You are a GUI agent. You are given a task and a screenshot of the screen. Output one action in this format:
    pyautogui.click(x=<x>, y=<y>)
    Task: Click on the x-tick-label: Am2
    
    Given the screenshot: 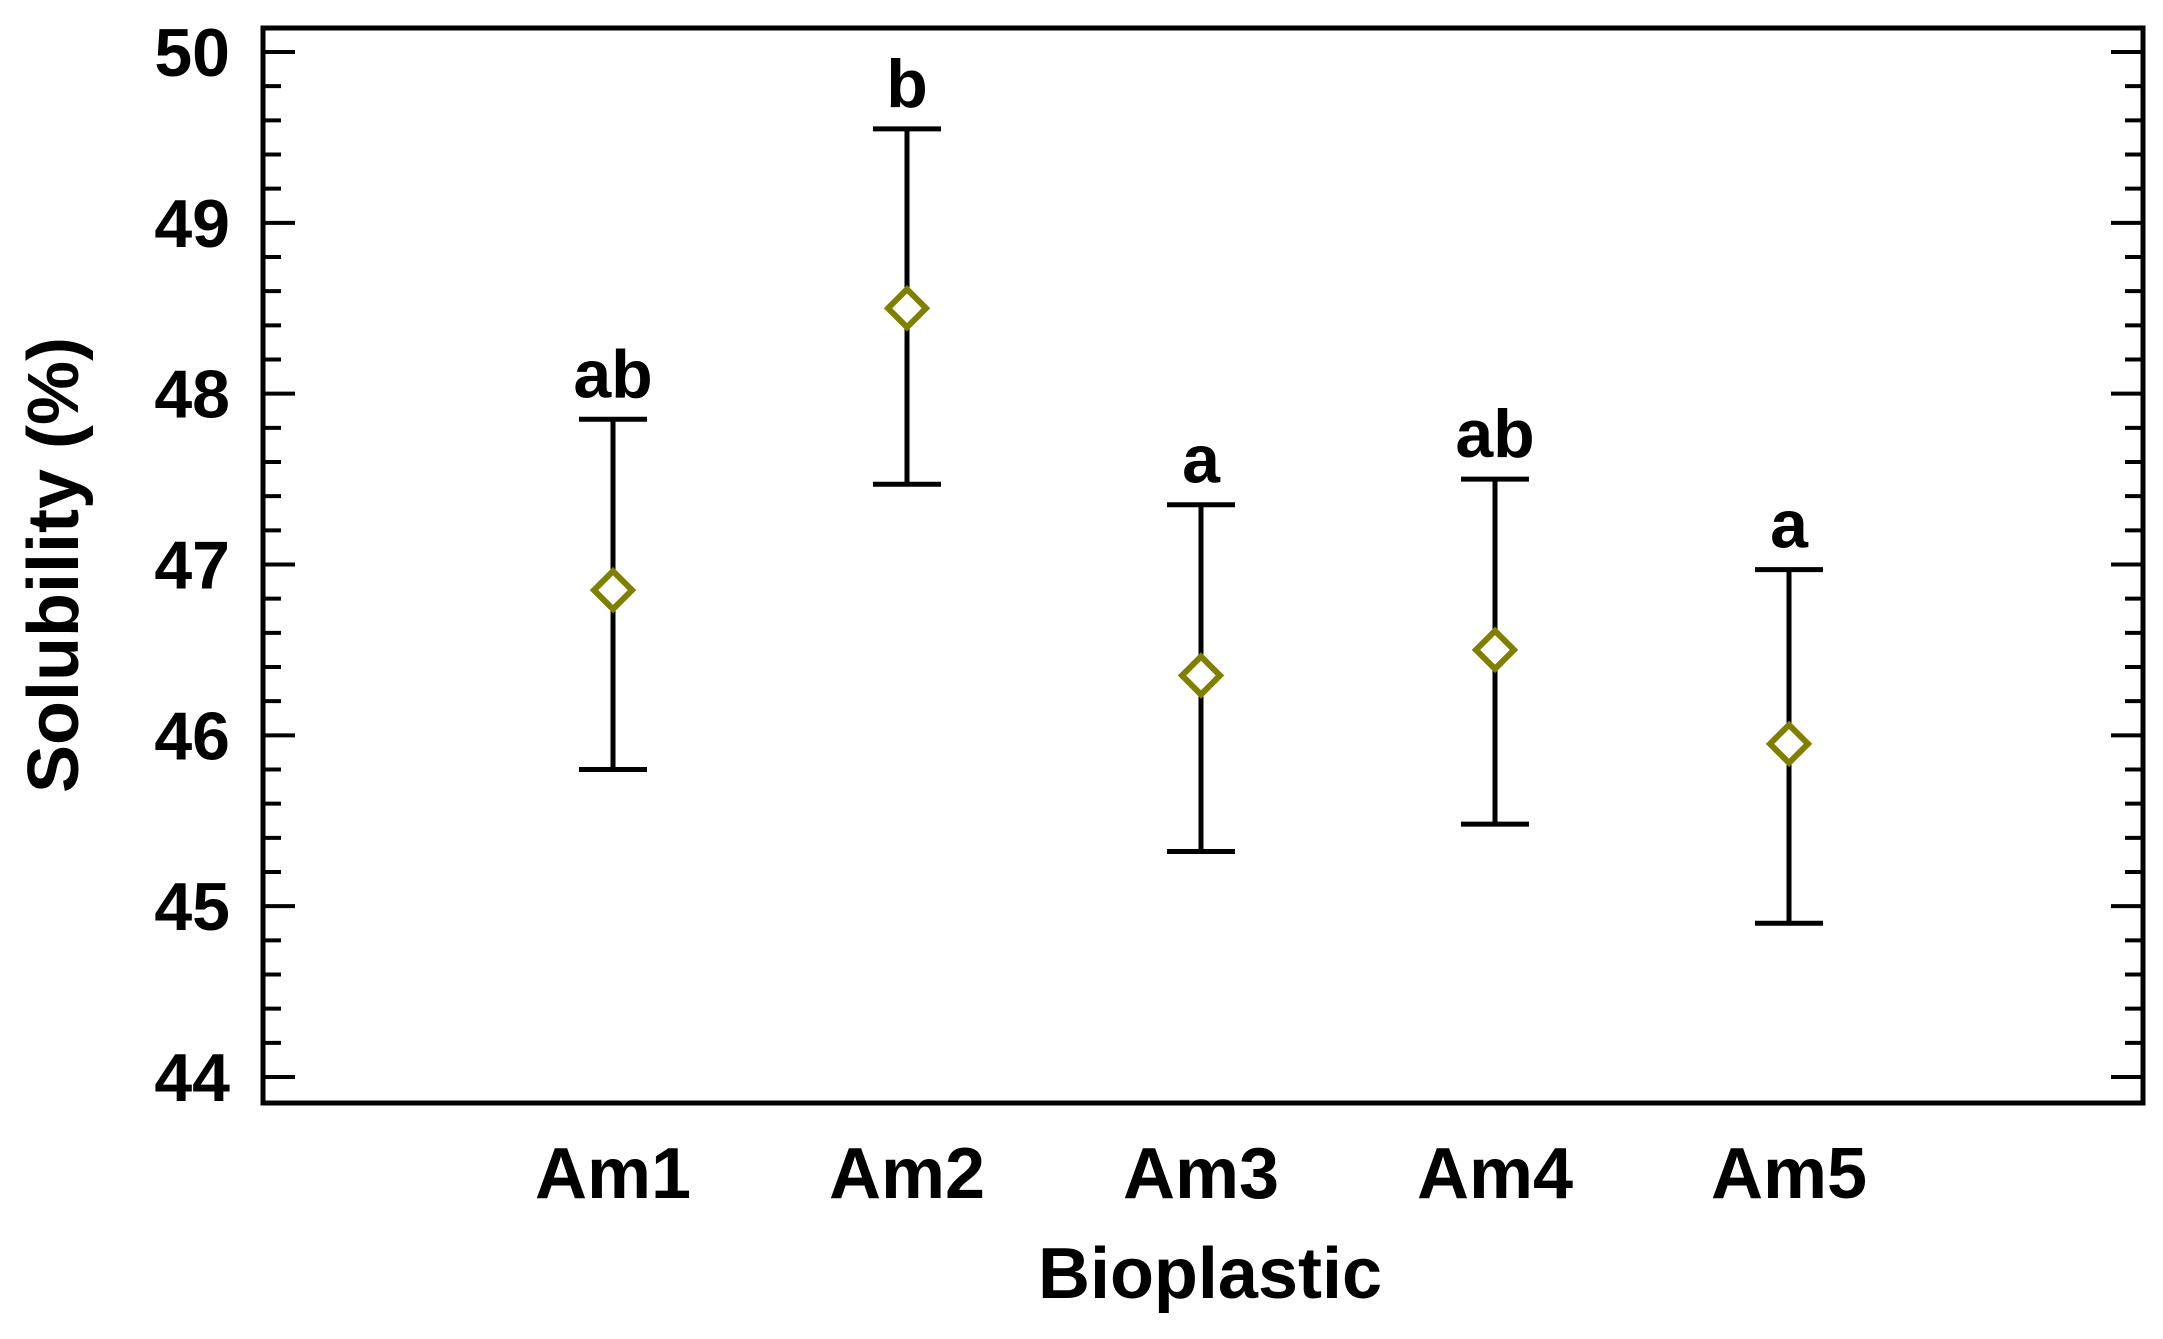 What is the action you would take?
    pyautogui.click(x=907, y=1174)
    